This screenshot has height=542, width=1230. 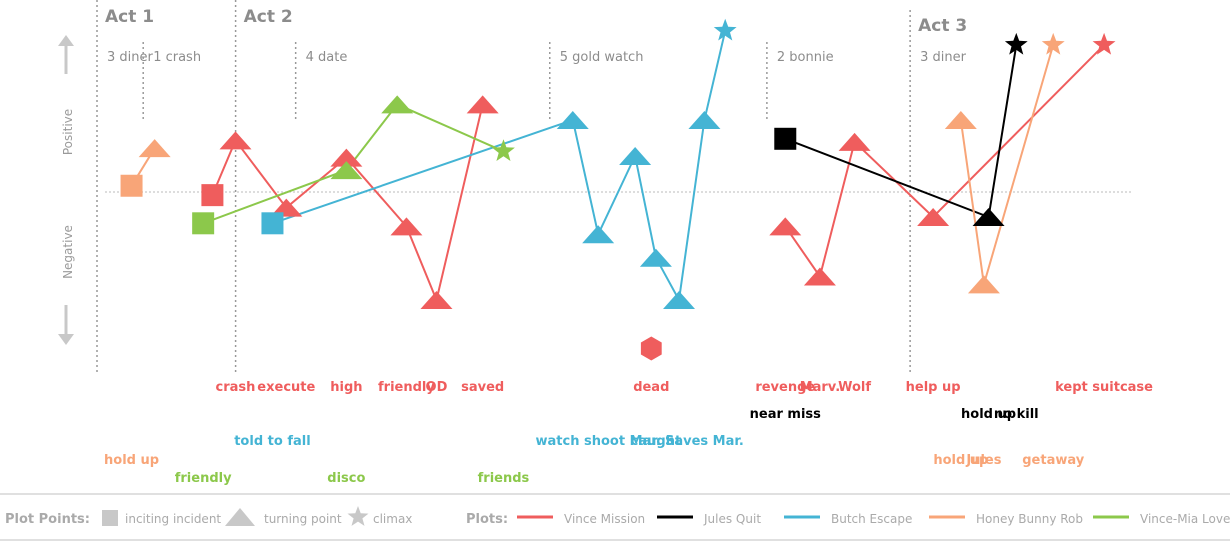 I want to click on legend-plots-label: Plots:, so click(x=487, y=519).